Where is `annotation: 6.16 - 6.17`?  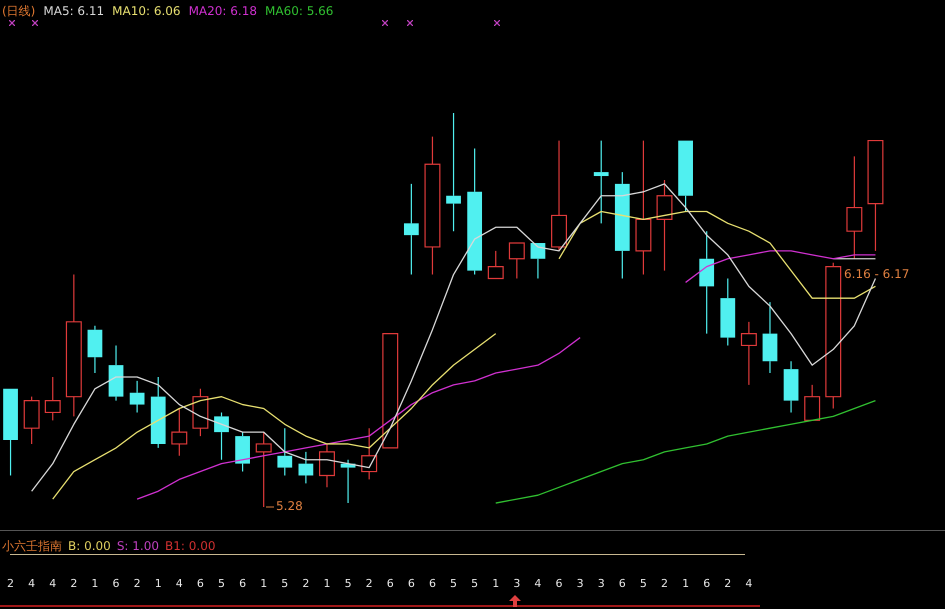 annotation: 6.16 - 6.17 is located at coordinates (877, 274).